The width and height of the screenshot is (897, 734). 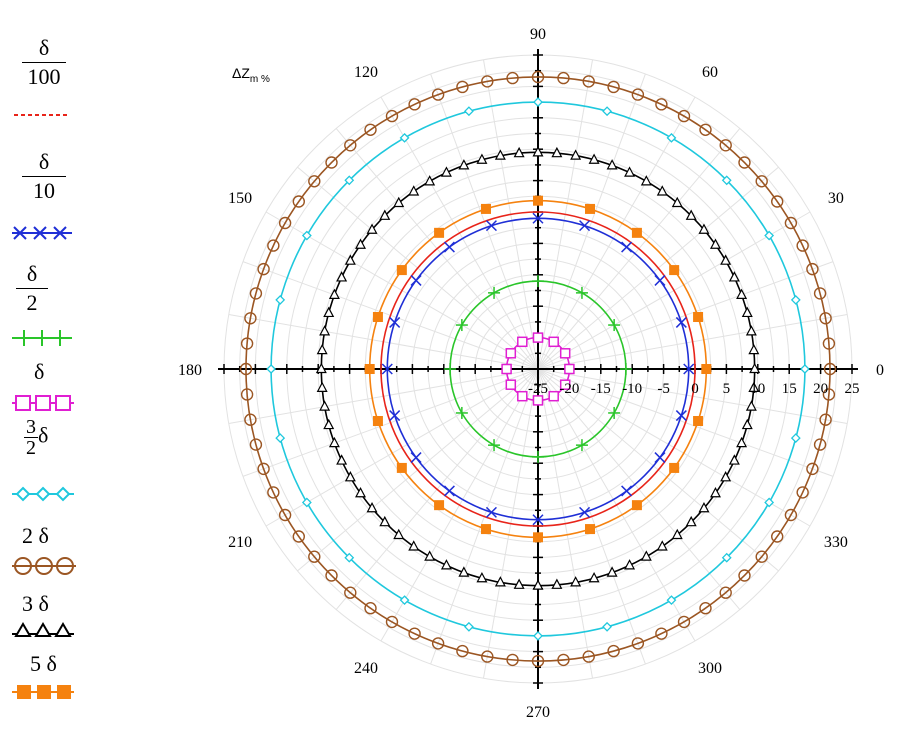 I want to click on legend-swatch-five-delta, so click(x=43, y=692).